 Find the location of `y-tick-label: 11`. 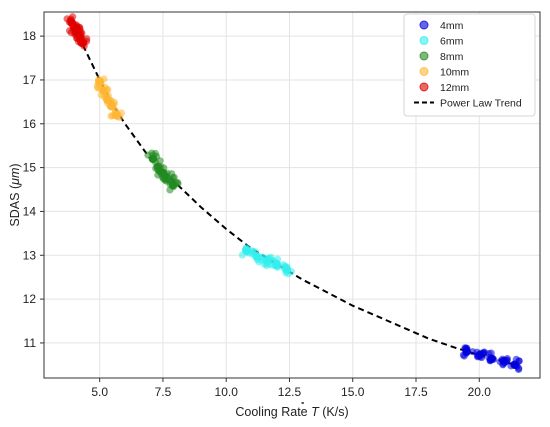

y-tick-label: 11 is located at coordinates (30, 343).